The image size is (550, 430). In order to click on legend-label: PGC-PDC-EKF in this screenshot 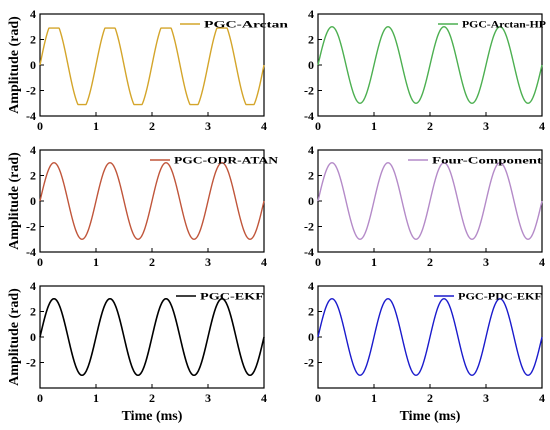, I will do `click(500, 298)`.